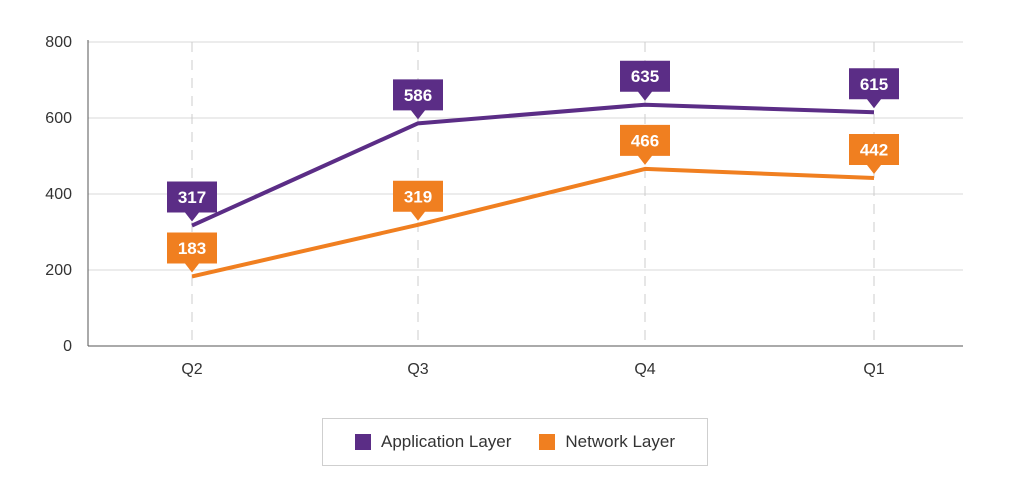 This screenshot has height=490, width=1024. I want to click on data-label-text: 466, so click(645, 140).